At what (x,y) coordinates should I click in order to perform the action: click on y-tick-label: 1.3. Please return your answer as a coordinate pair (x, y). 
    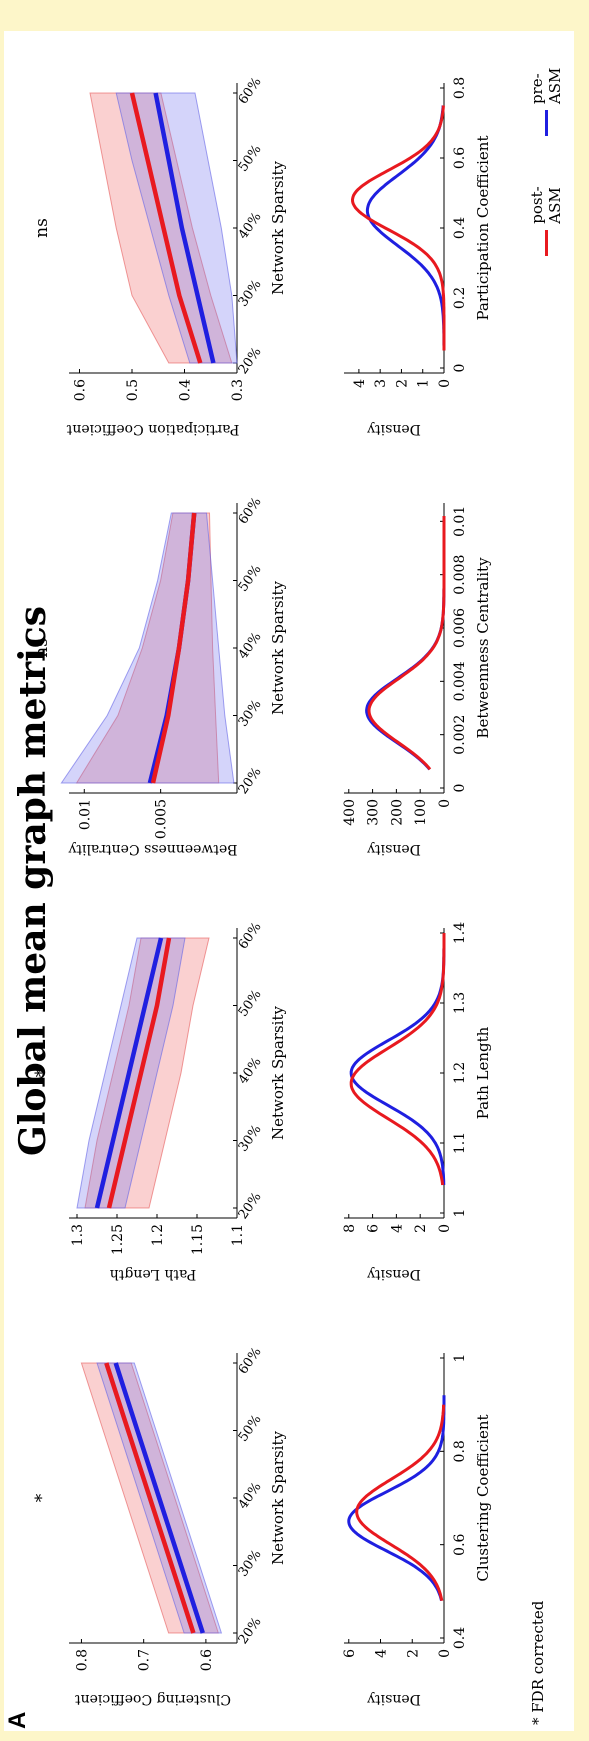
    Looking at the image, I should click on (78, 1235).